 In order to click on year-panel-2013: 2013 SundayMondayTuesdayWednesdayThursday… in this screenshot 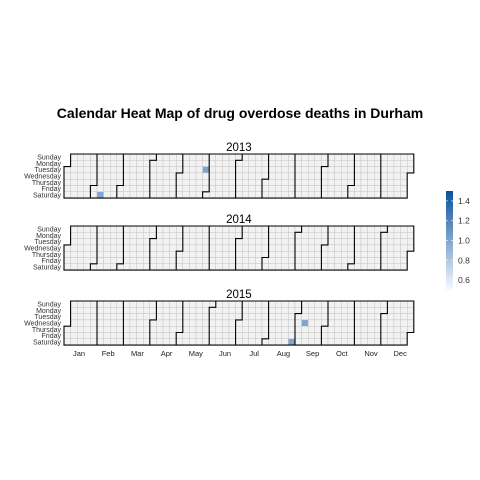, I will do `click(219, 170)`.